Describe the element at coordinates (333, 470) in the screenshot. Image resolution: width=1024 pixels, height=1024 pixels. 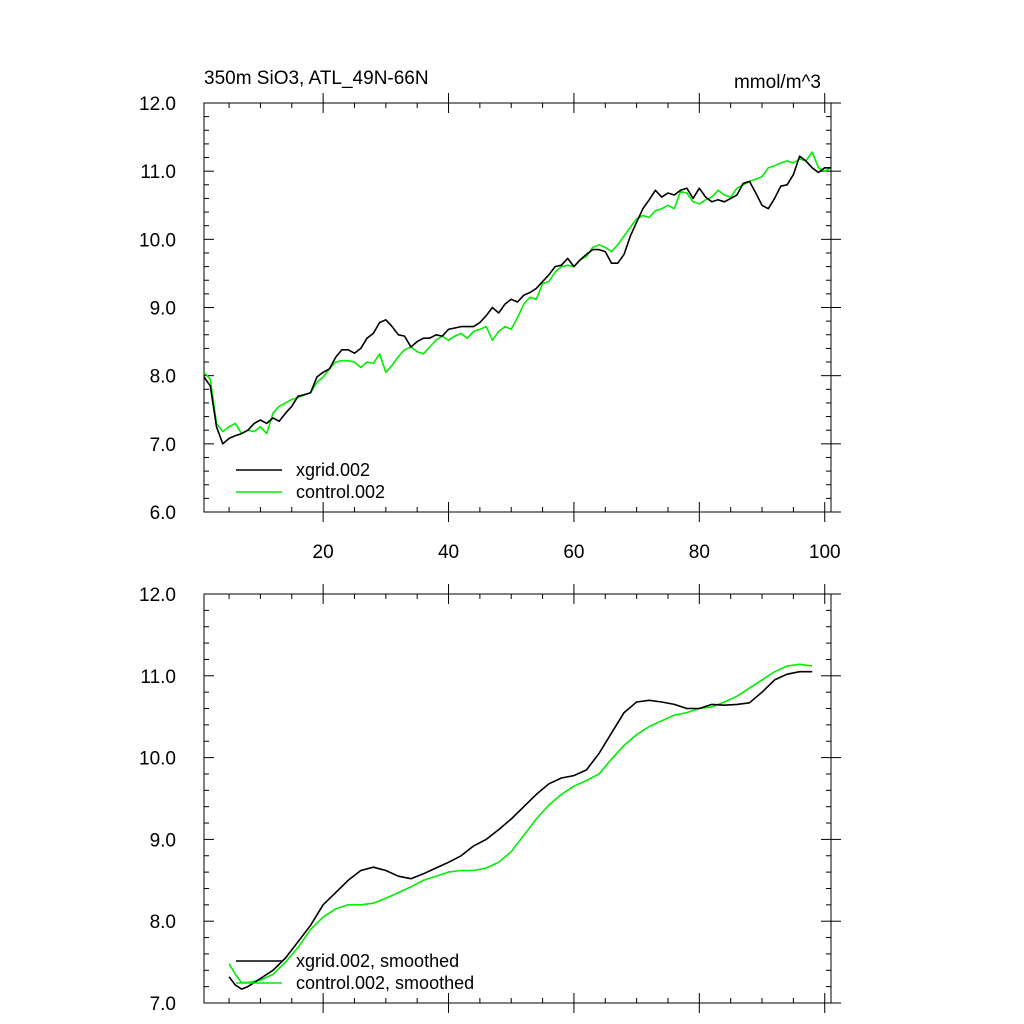
I see `legend-label: xgrid.002` at that location.